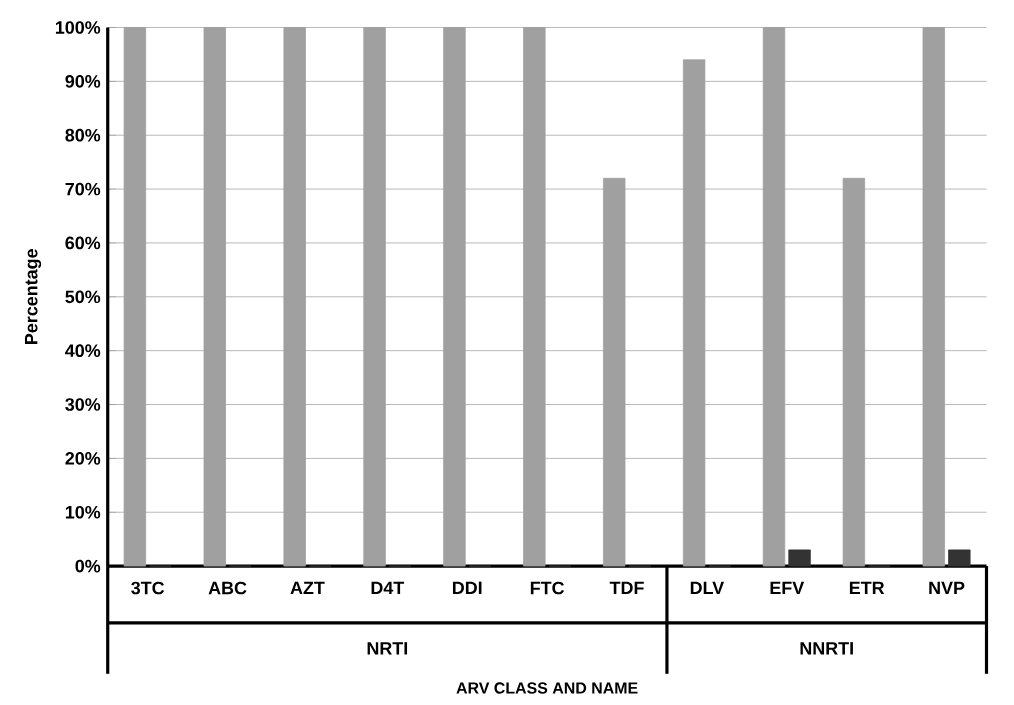 The image size is (1014, 705). Describe the element at coordinates (227, 588) in the screenshot. I see `x-tick-label: ABC` at that location.